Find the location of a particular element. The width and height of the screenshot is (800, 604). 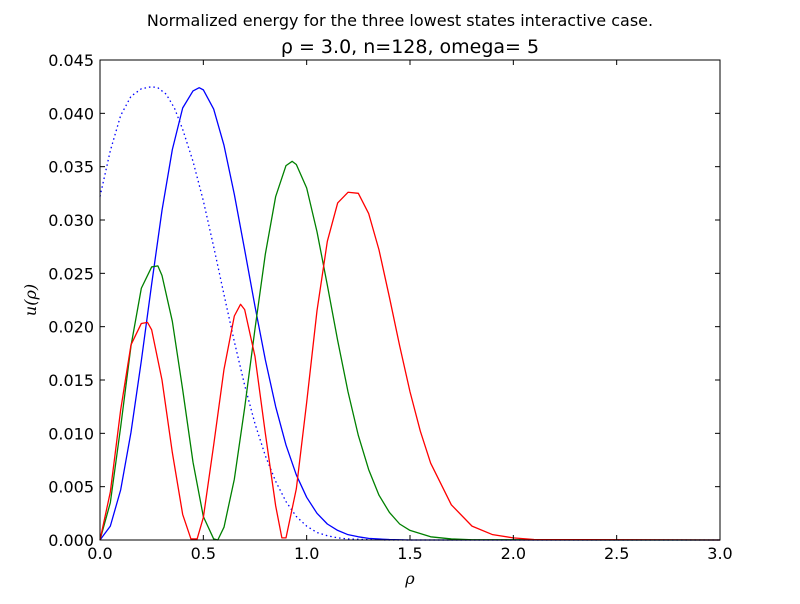

y-tick-label: 0.005 is located at coordinates (71, 487).